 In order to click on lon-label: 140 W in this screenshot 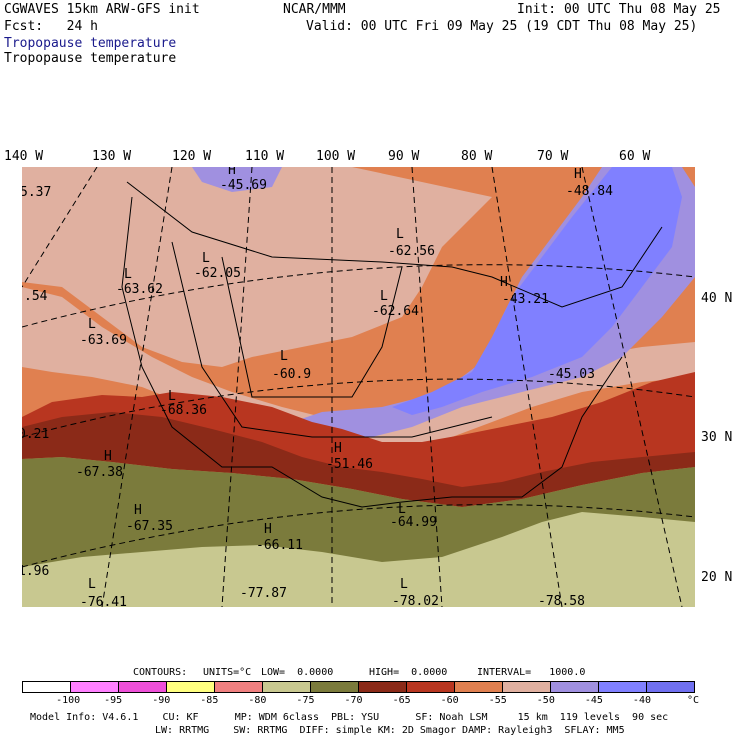, I will do `click(24, 156)`.